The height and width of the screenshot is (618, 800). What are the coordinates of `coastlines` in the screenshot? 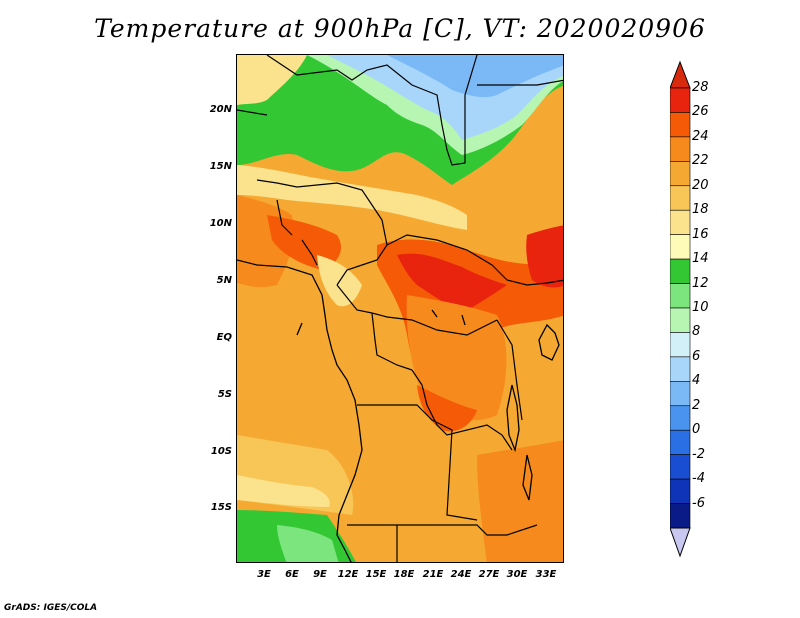 It's located at (300, 410).